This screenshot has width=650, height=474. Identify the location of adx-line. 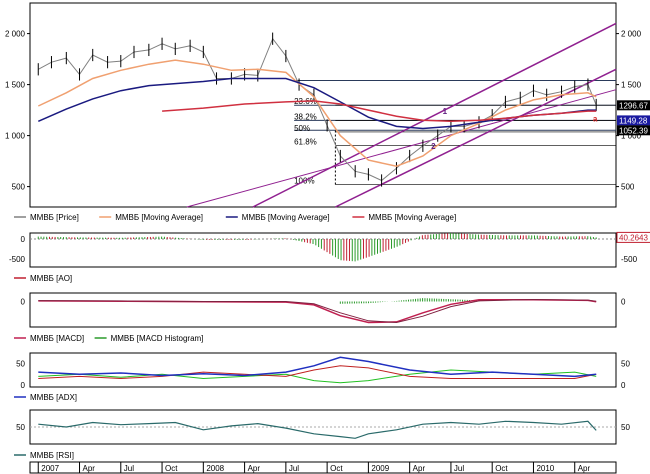
(317, 367).